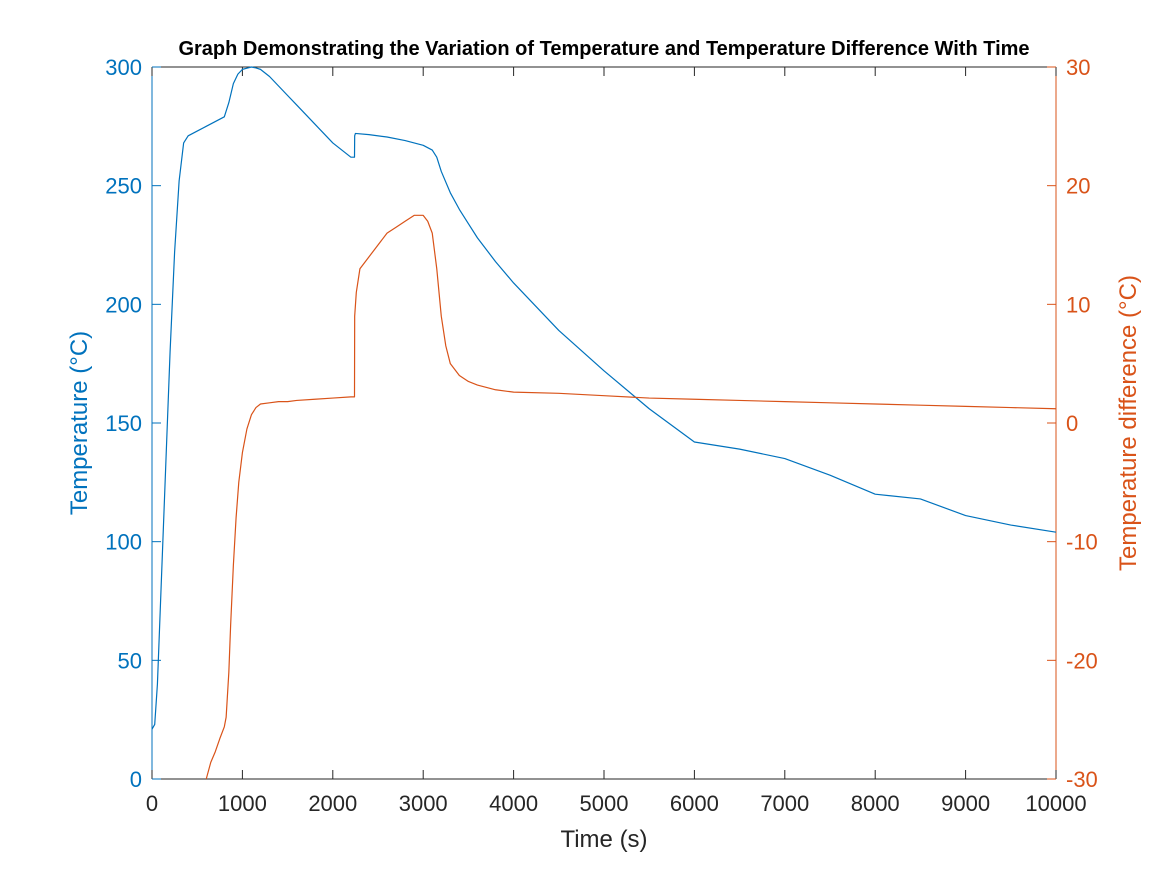  Describe the element at coordinates (1082, 660) in the screenshot. I see `right-y-tick-label: -20` at that location.